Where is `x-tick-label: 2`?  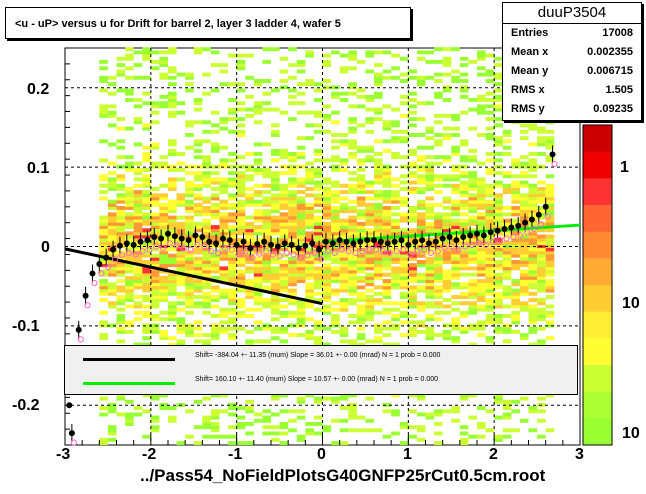
x-tick-label: 2 is located at coordinates (493, 454).